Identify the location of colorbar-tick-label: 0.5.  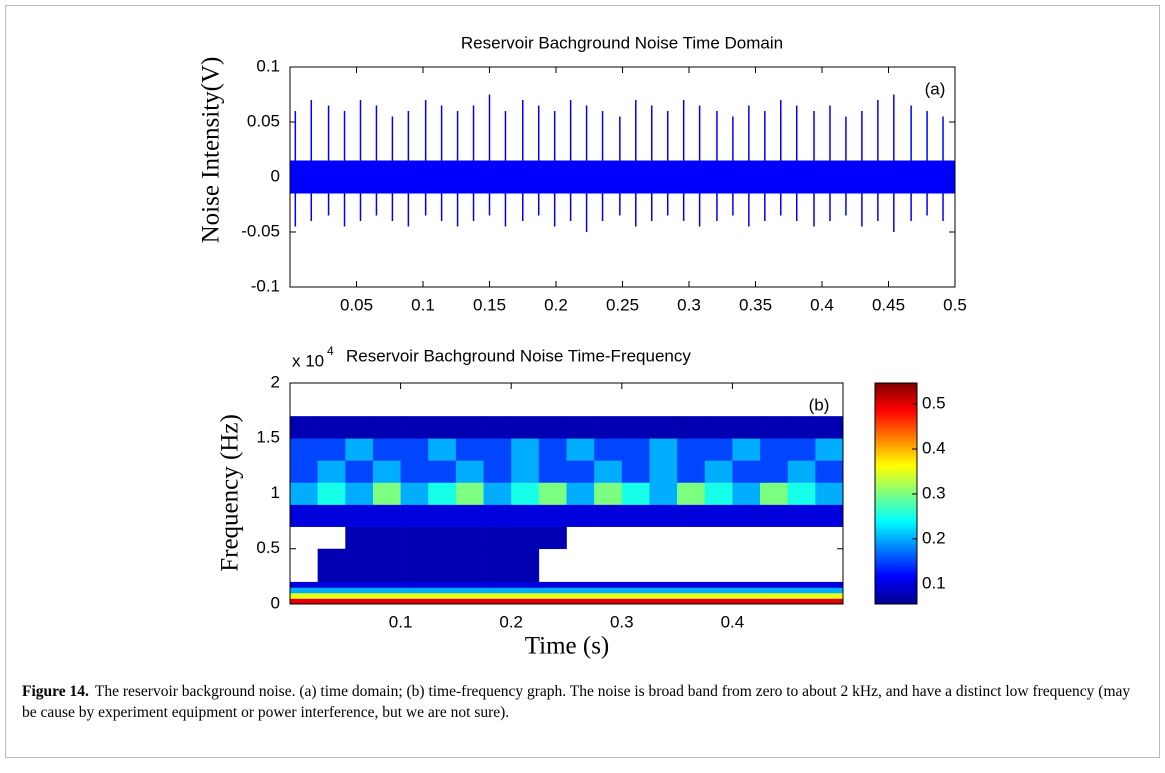
(934, 403).